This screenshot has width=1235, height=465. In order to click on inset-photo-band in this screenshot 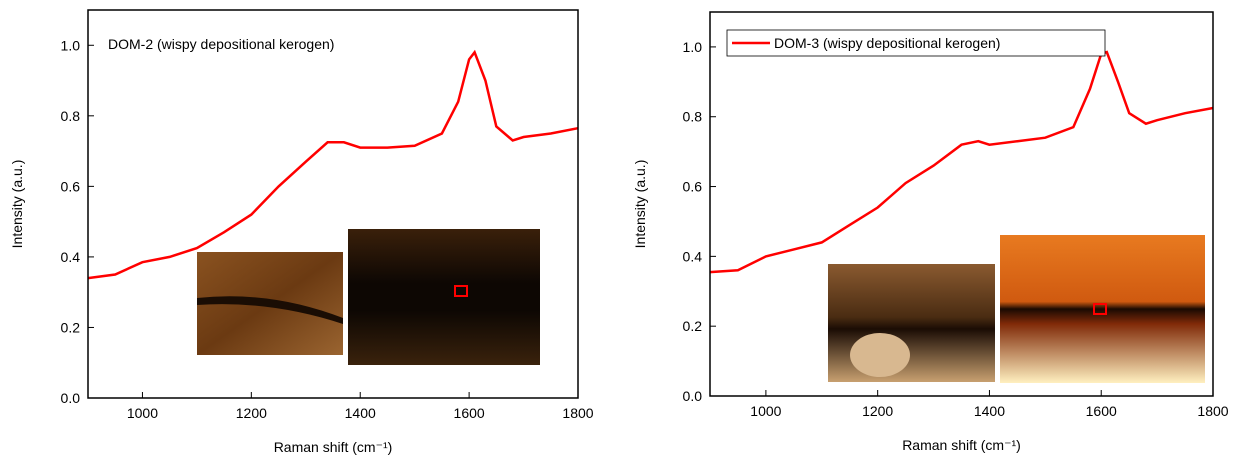, I will do `click(270, 310)`.